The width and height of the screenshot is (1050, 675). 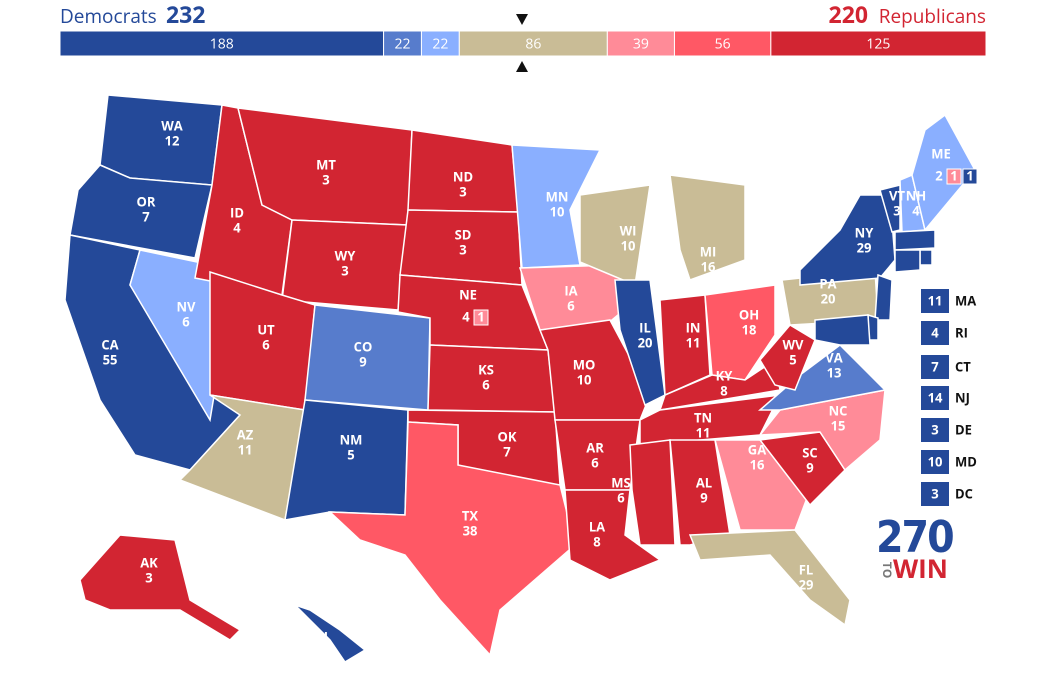 What do you see at coordinates (838, 410) in the screenshot?
I see `state-abbr: NC` at bounding box center [838, 410].